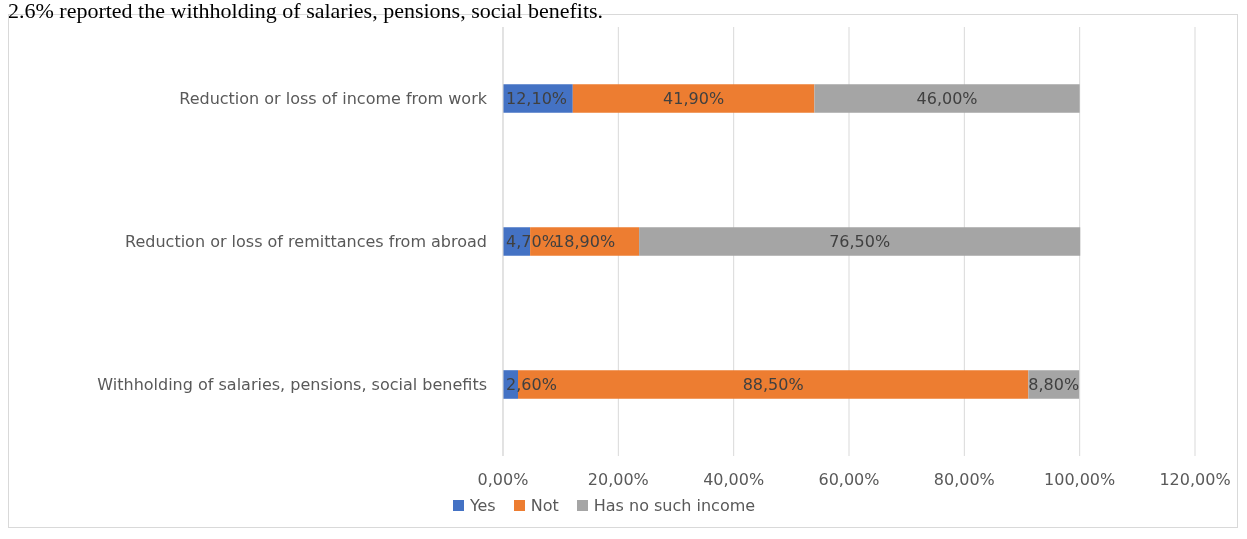  I want to click on text: 2.6% reported the withholding of salaries, pensions, social benefits., so click(306, 11).